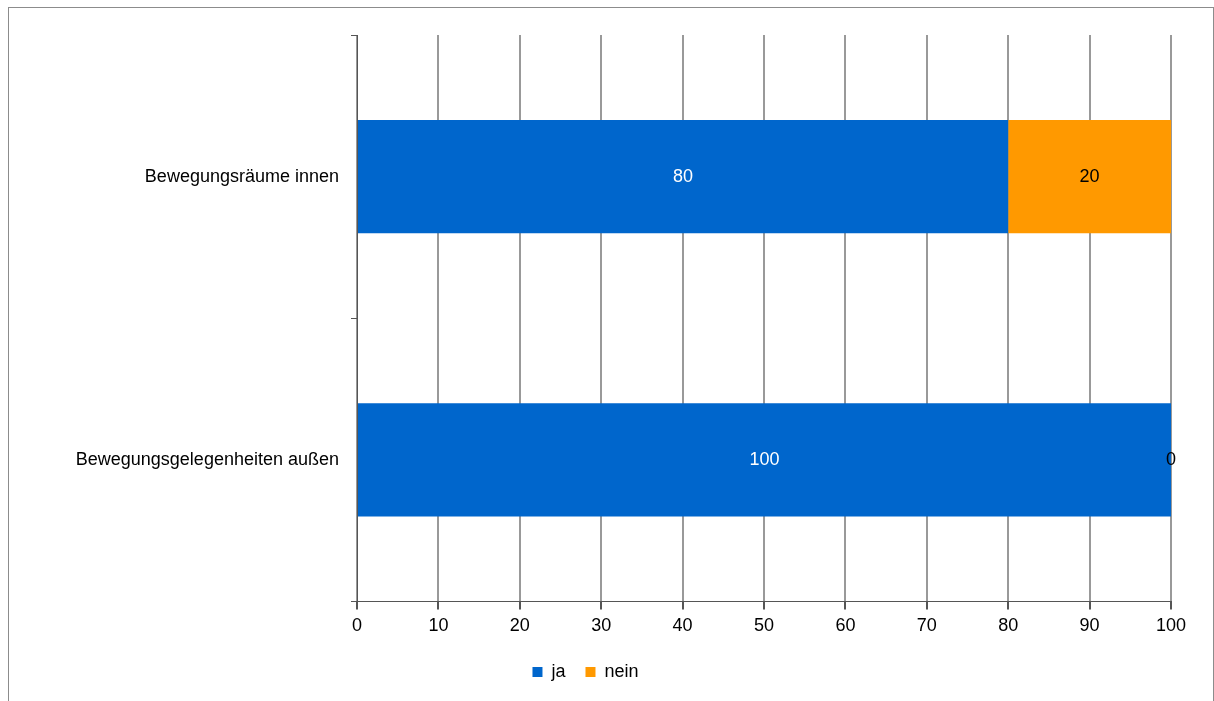  I want to click on data-label: 20, so click(1089, 175).